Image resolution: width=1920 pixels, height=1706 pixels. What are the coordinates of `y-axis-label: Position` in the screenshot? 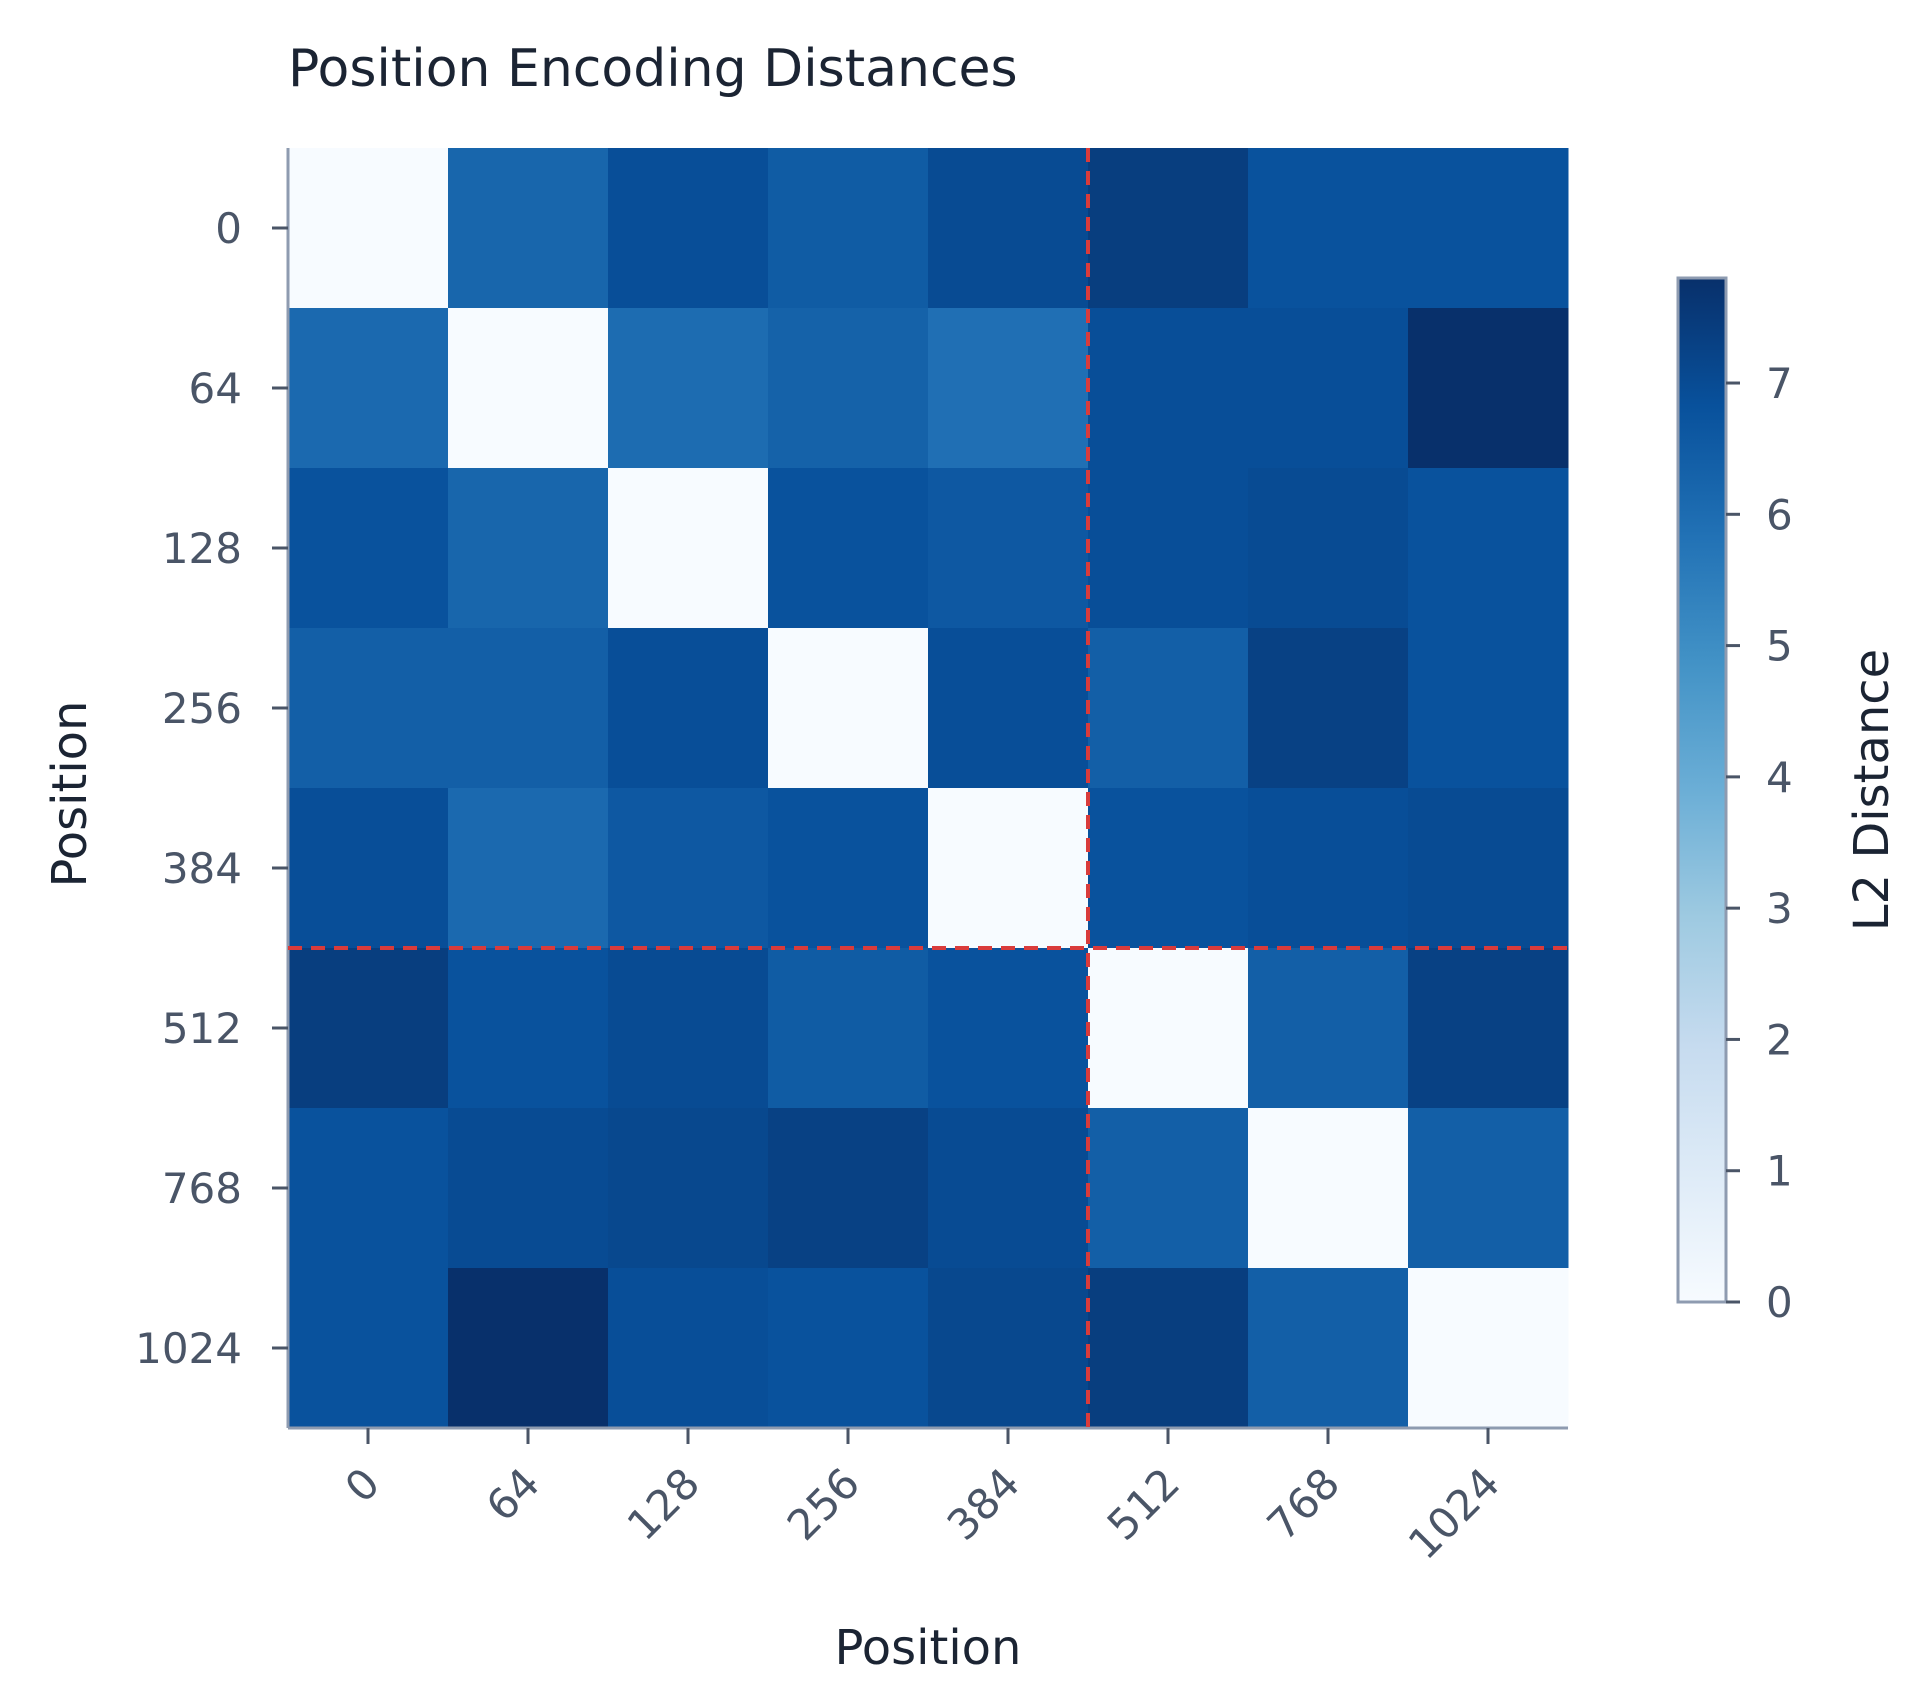 It's located at (70, 794).